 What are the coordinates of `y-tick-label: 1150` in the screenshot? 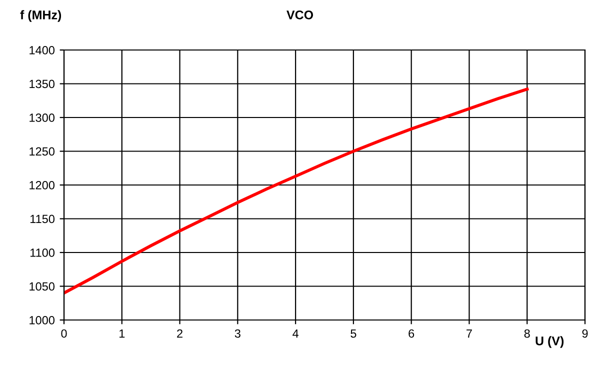 It's located at (42, 219).